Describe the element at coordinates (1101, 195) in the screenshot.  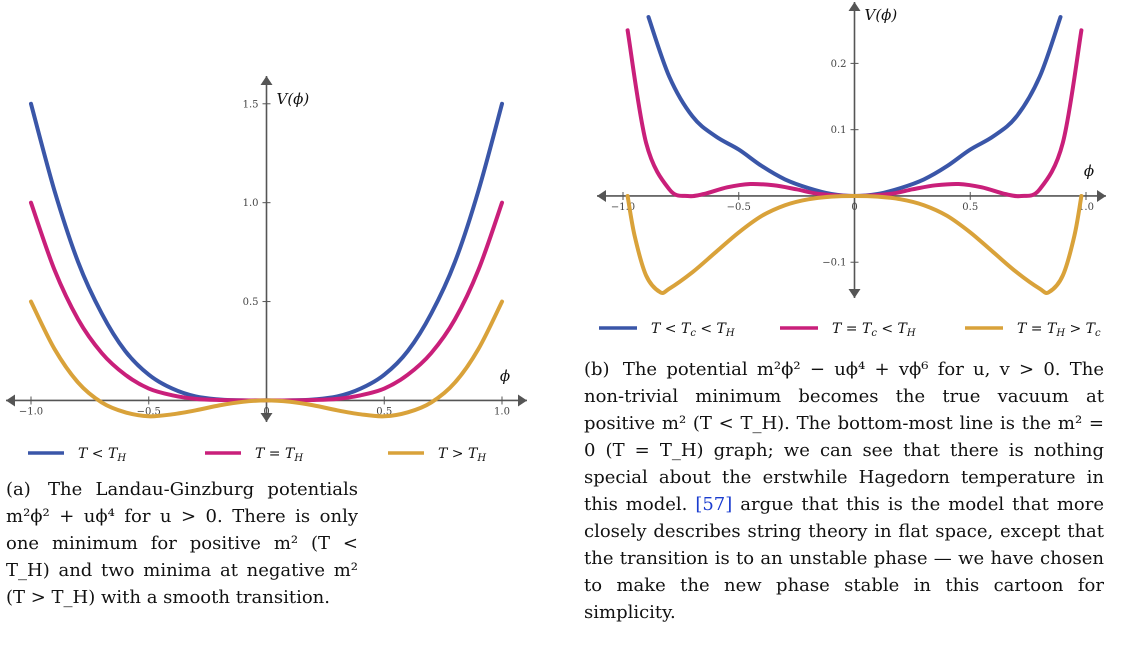
I see `chart-b-x-axis-right-arrow-icon` at that location.